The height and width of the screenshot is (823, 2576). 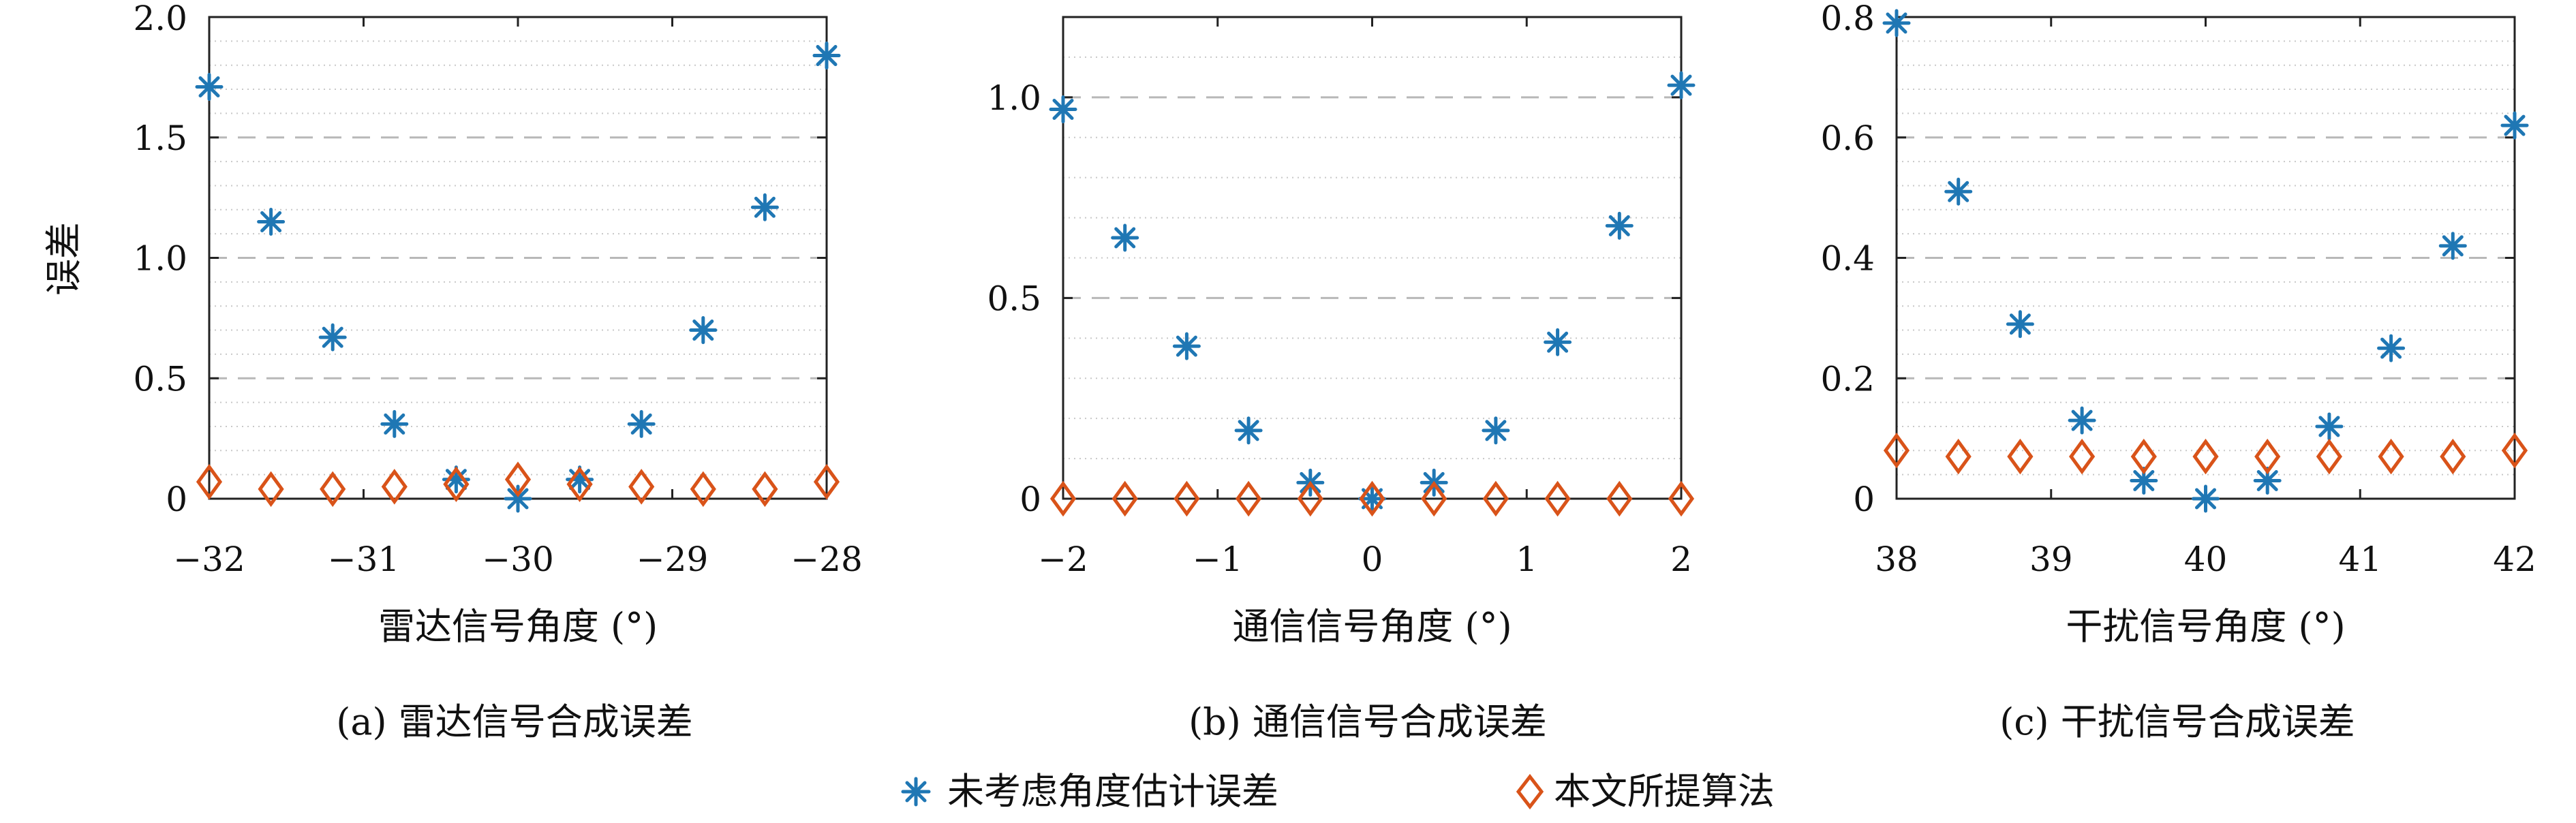 What do you see at coordinates (1372, 559) in the screenshot?
I see `x-tick-label: 0` at bounding box center [1372, 559].